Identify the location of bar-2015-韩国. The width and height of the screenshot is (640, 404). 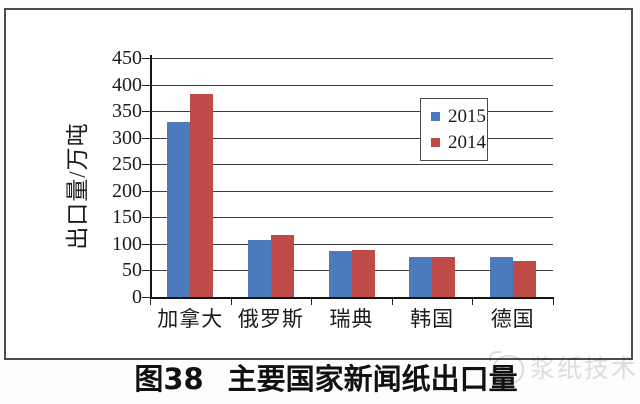
(421, 277).